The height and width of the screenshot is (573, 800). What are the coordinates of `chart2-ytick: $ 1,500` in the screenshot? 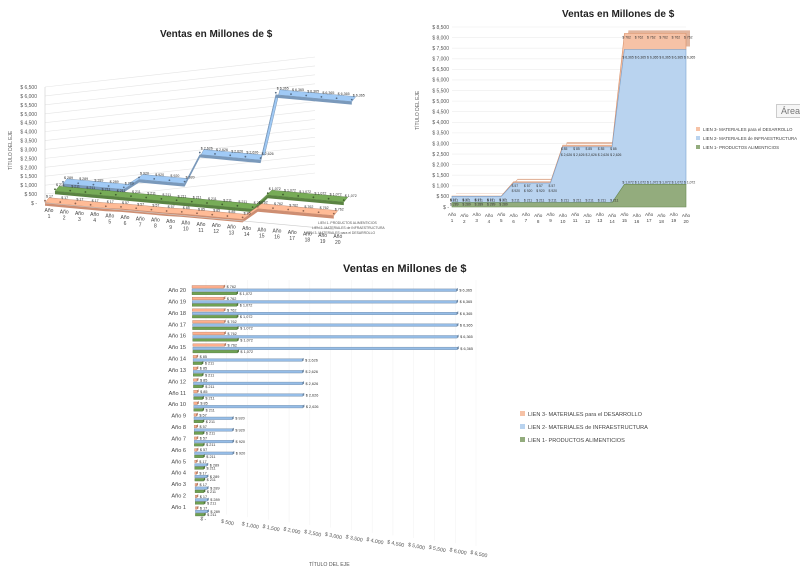 It's located at (440, 176).